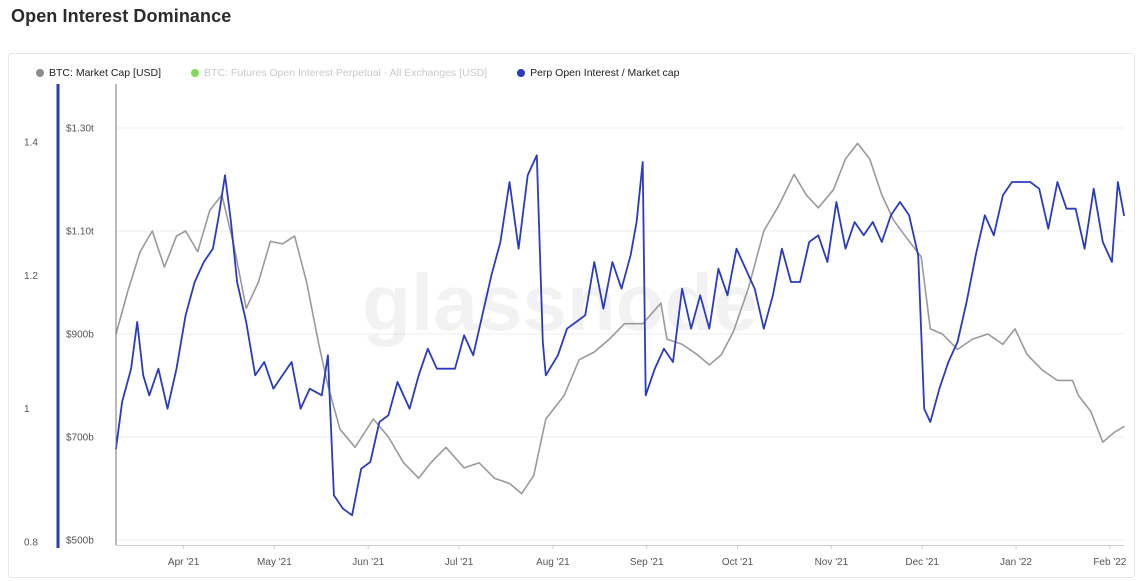  Describe the element at coordinates (605, 73) in the screenshot. I see `legend-label-perp-oi-ratio: Perp Open Interest / Market cap` at that location.